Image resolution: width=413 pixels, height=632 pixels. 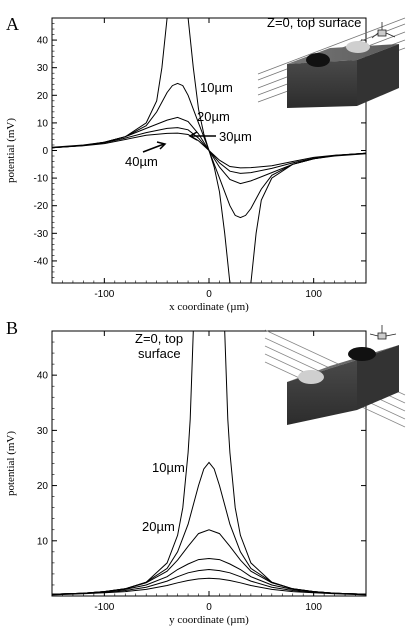 I want to click on x-axis-label: y coordinate (µm), so click(x=209, y=620).